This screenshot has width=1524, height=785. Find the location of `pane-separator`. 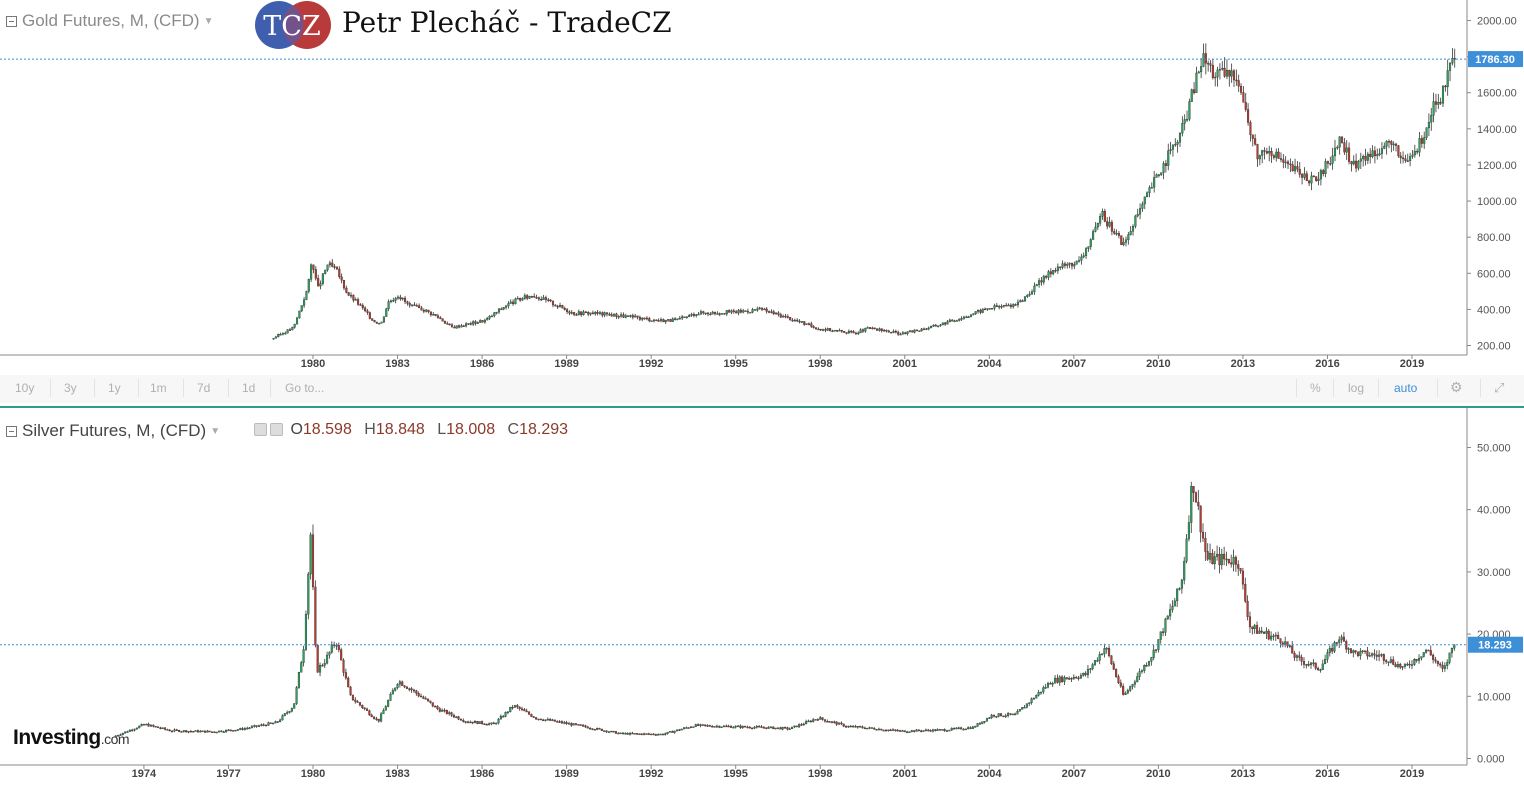

pane-separator is located at coordinates (762, 407).